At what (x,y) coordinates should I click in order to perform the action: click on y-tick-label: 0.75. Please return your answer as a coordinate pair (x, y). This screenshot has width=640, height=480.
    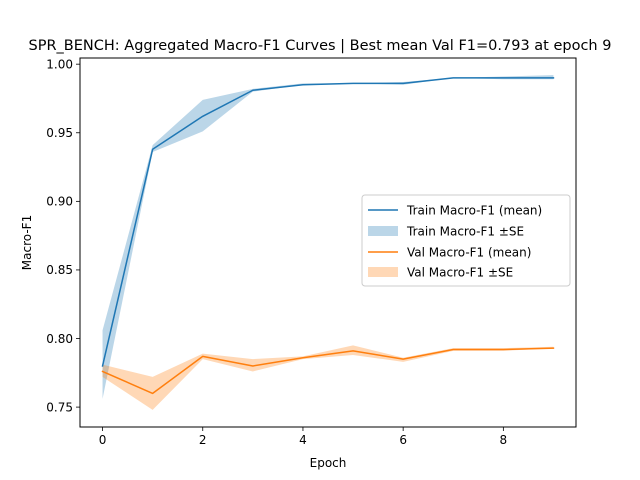
    Looking at the image, I should click on (59, 407).